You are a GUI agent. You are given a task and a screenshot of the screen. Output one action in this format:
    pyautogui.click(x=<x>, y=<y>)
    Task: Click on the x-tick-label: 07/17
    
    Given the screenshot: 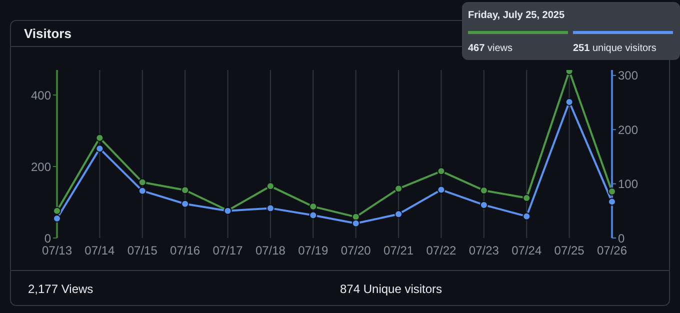 What is the action you would take?
    pyautogui.click(x=228, y=251)
    